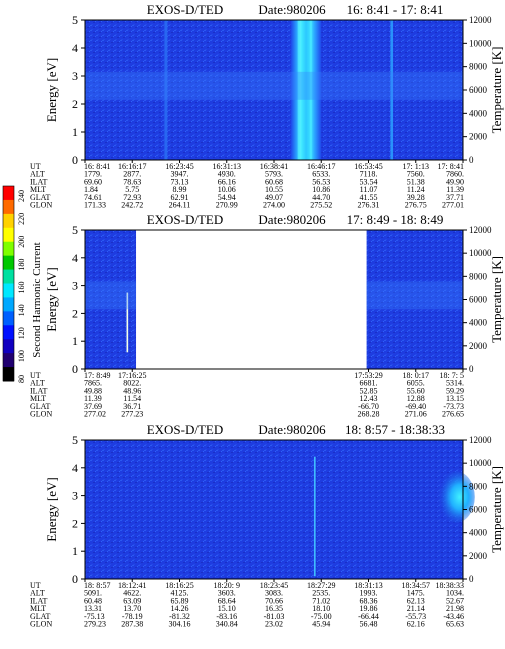  Describe the element at coordinates (180, 174) in the screenshot. I see `orbit-cell: 3947.` at that location.